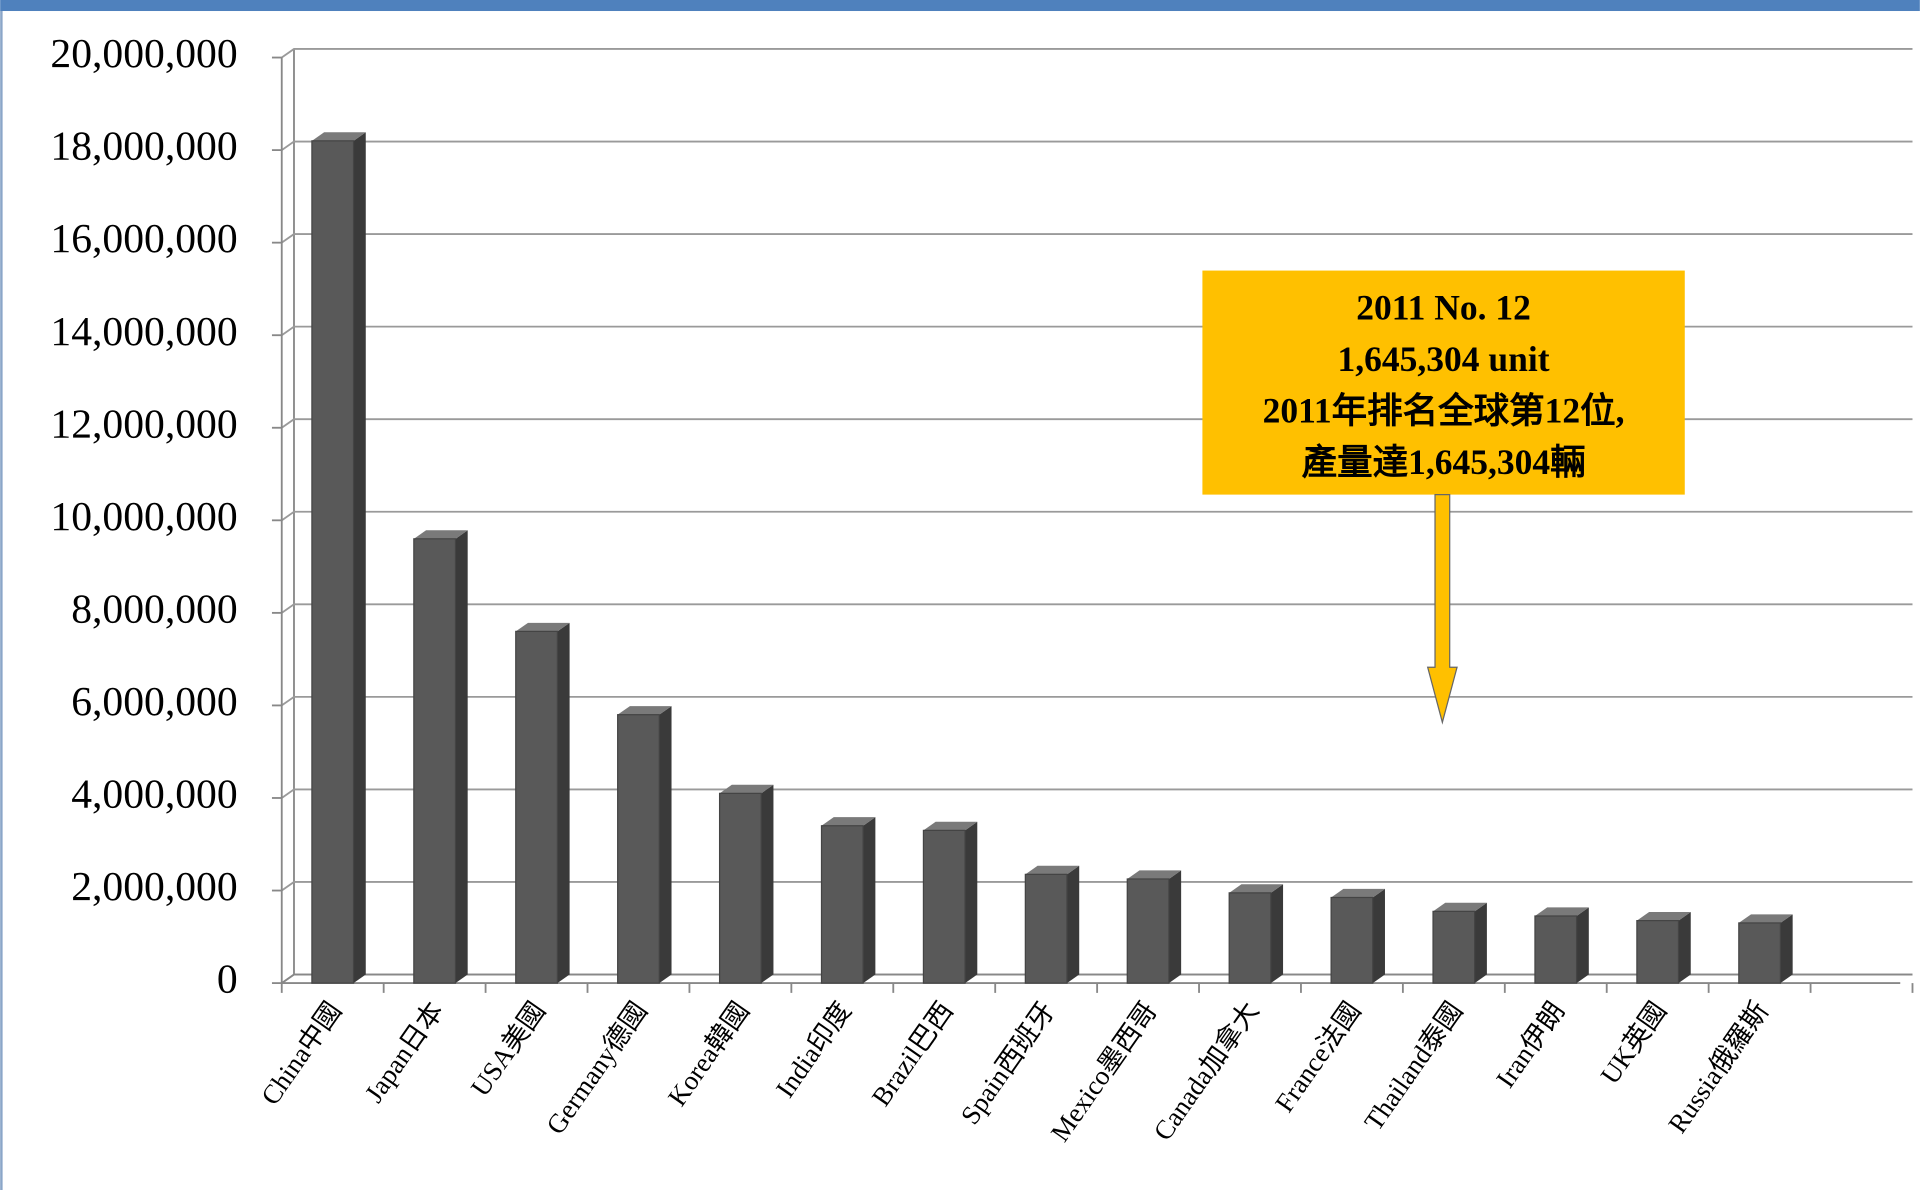 This screenshot has height=1190, width=1920. What do you see at coordinates (1444, 410) in the screenshot?
I see `annotation-text: 2011年排名全球第12位,` at bounding box center [1444, 410].